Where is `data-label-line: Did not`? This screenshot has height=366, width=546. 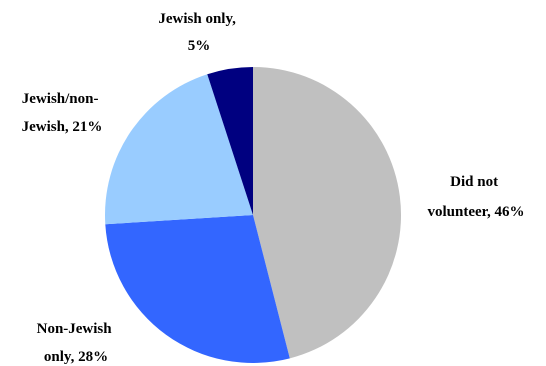
data-label-line: Did not is located at coordinates (474, 182).